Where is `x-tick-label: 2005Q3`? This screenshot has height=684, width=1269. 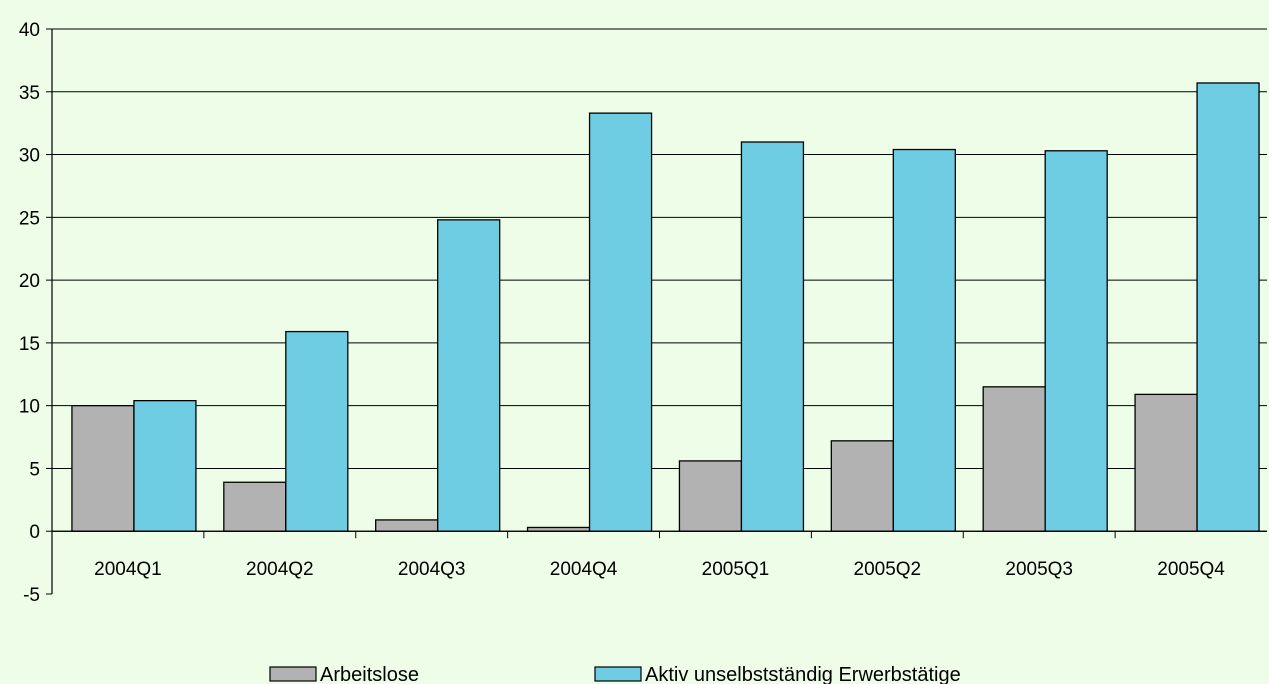
x-tick-label: 2005Q3 is located at coordinates (1039, 569).